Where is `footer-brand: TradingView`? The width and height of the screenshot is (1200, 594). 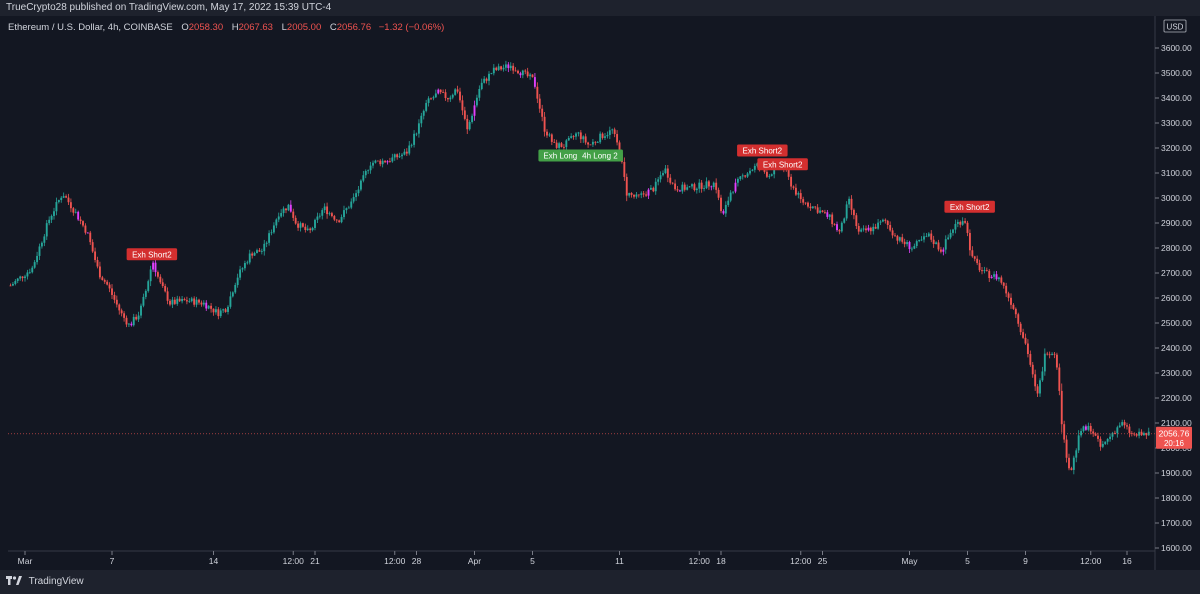
footer-brand: TradingView is located at coordinates (56, 581).